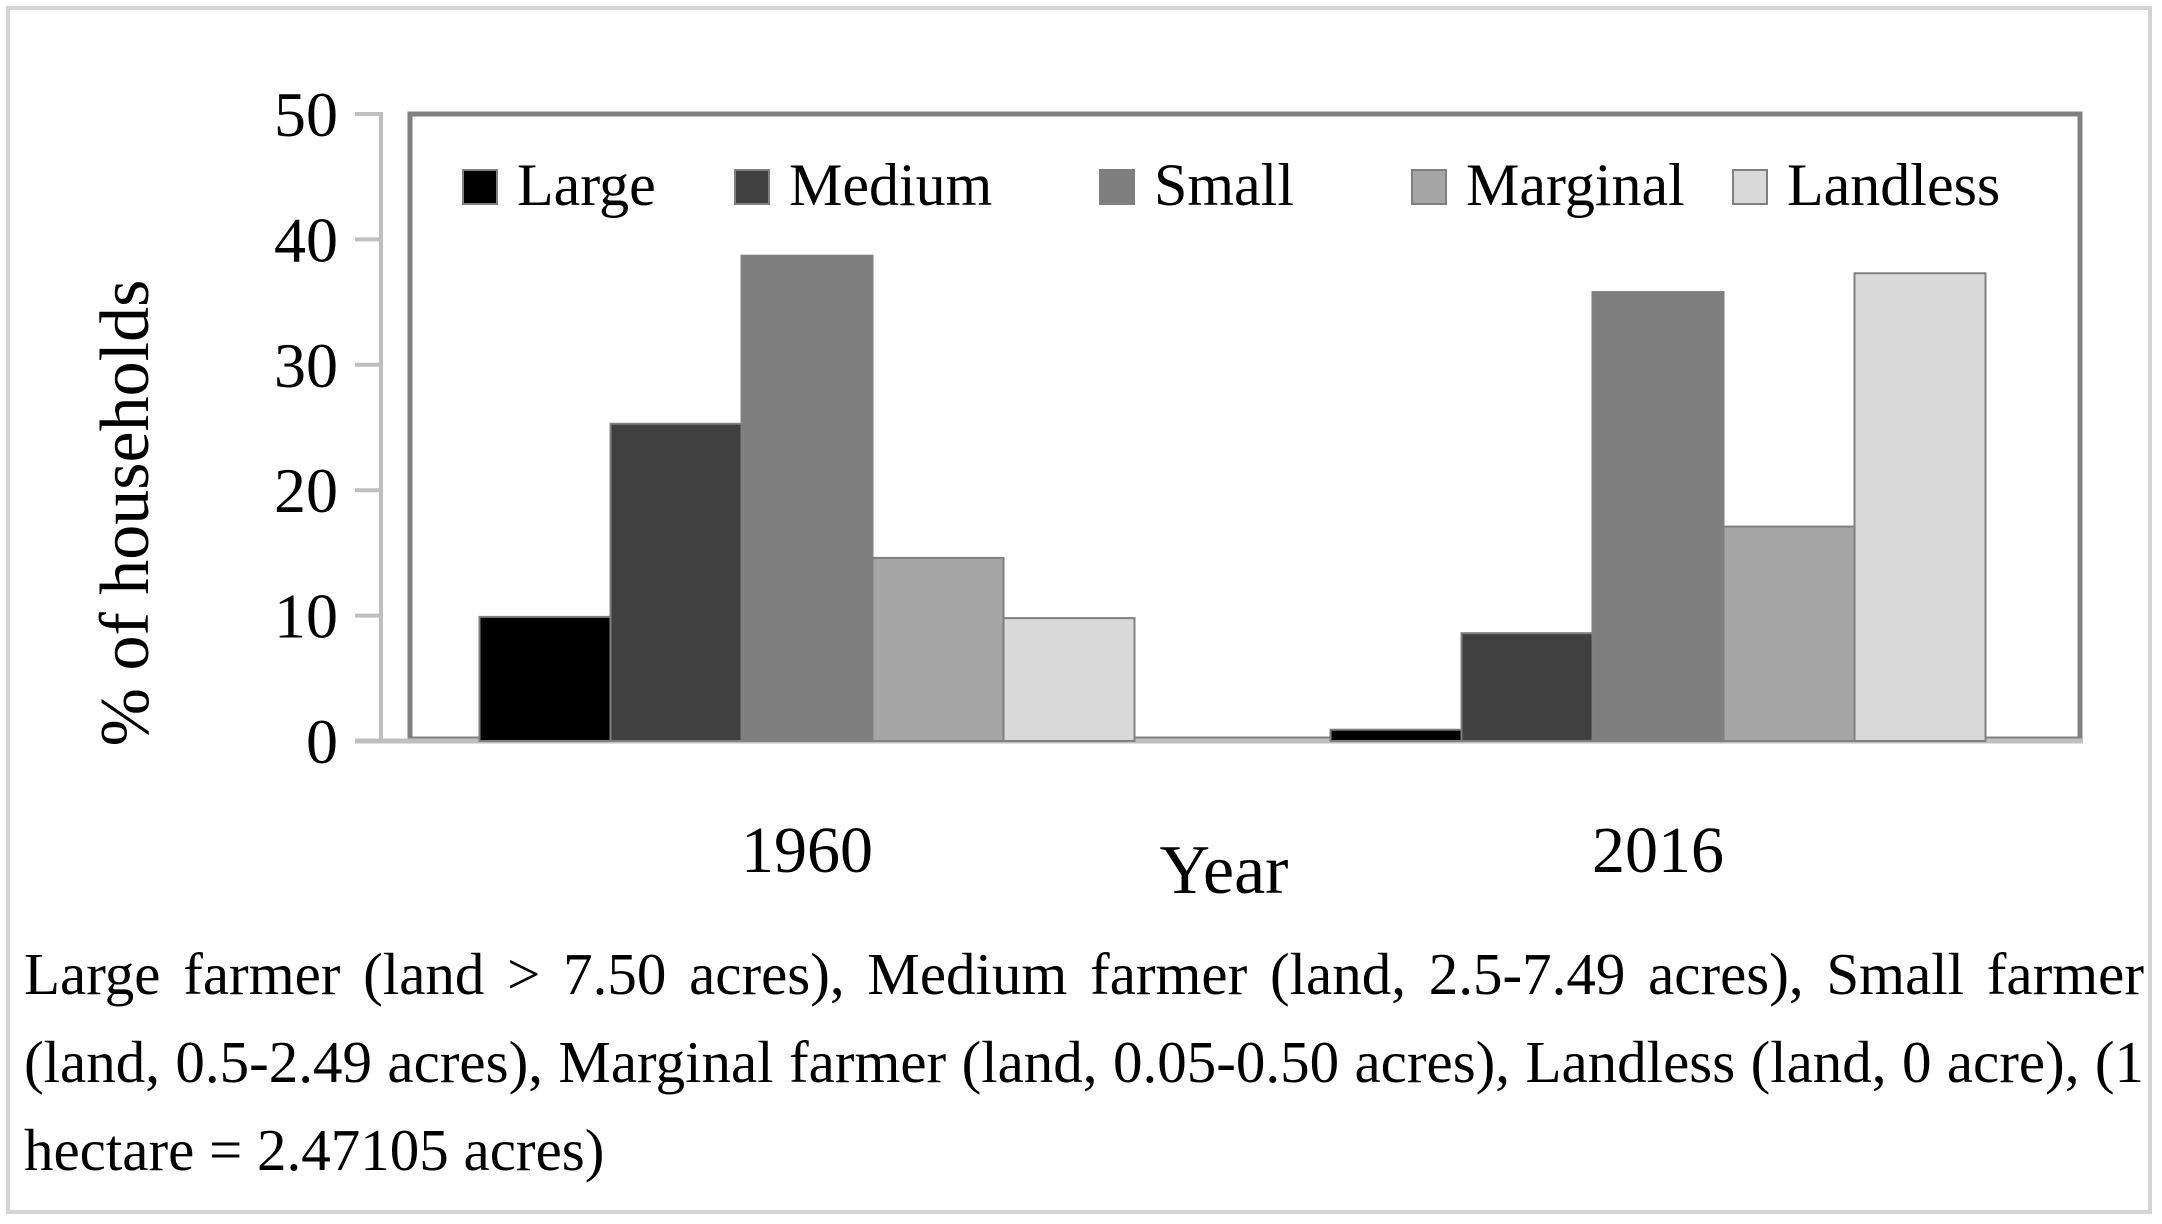 Image resolution: width=2162 pixels, height=1224 pixels. What do you see at coordinates (1429, 187) in the screenshot?
I see `legend-swatch-marginal` at bounding box center [1429, 187].